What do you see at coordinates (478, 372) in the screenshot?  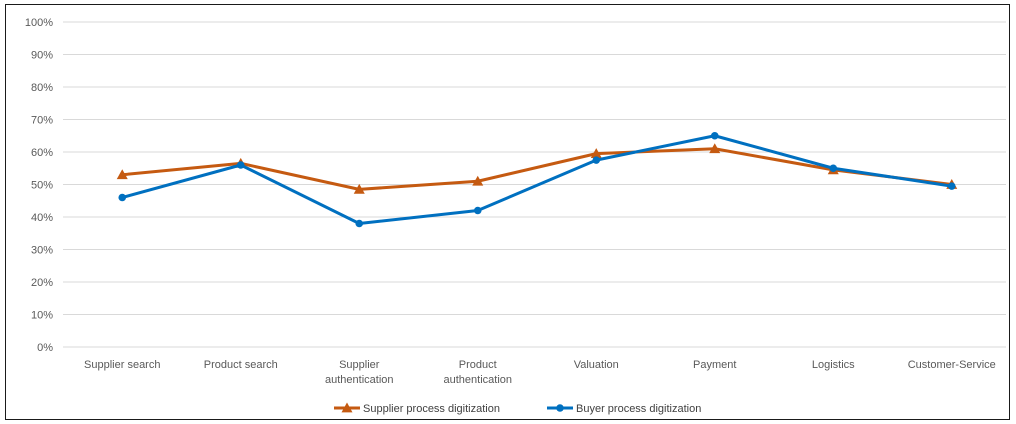 I see `x-tick-label: Product authentication` at bounding box center [478, 372].